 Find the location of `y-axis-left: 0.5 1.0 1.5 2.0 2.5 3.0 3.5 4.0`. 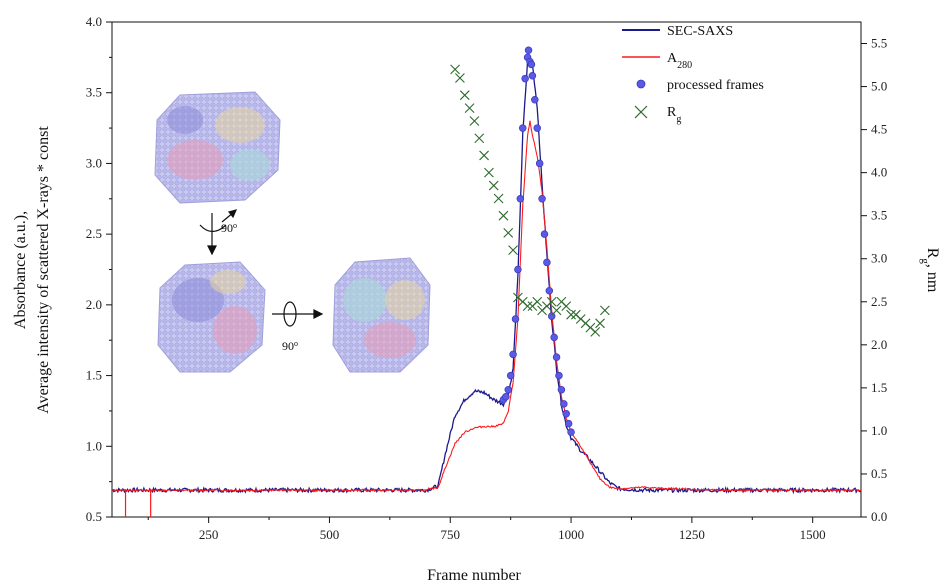

y-axis-left: 0.5 1.0 1.5 2.0 2.5 3.0 3.5 4.0 is located at coordinates (99, 269).